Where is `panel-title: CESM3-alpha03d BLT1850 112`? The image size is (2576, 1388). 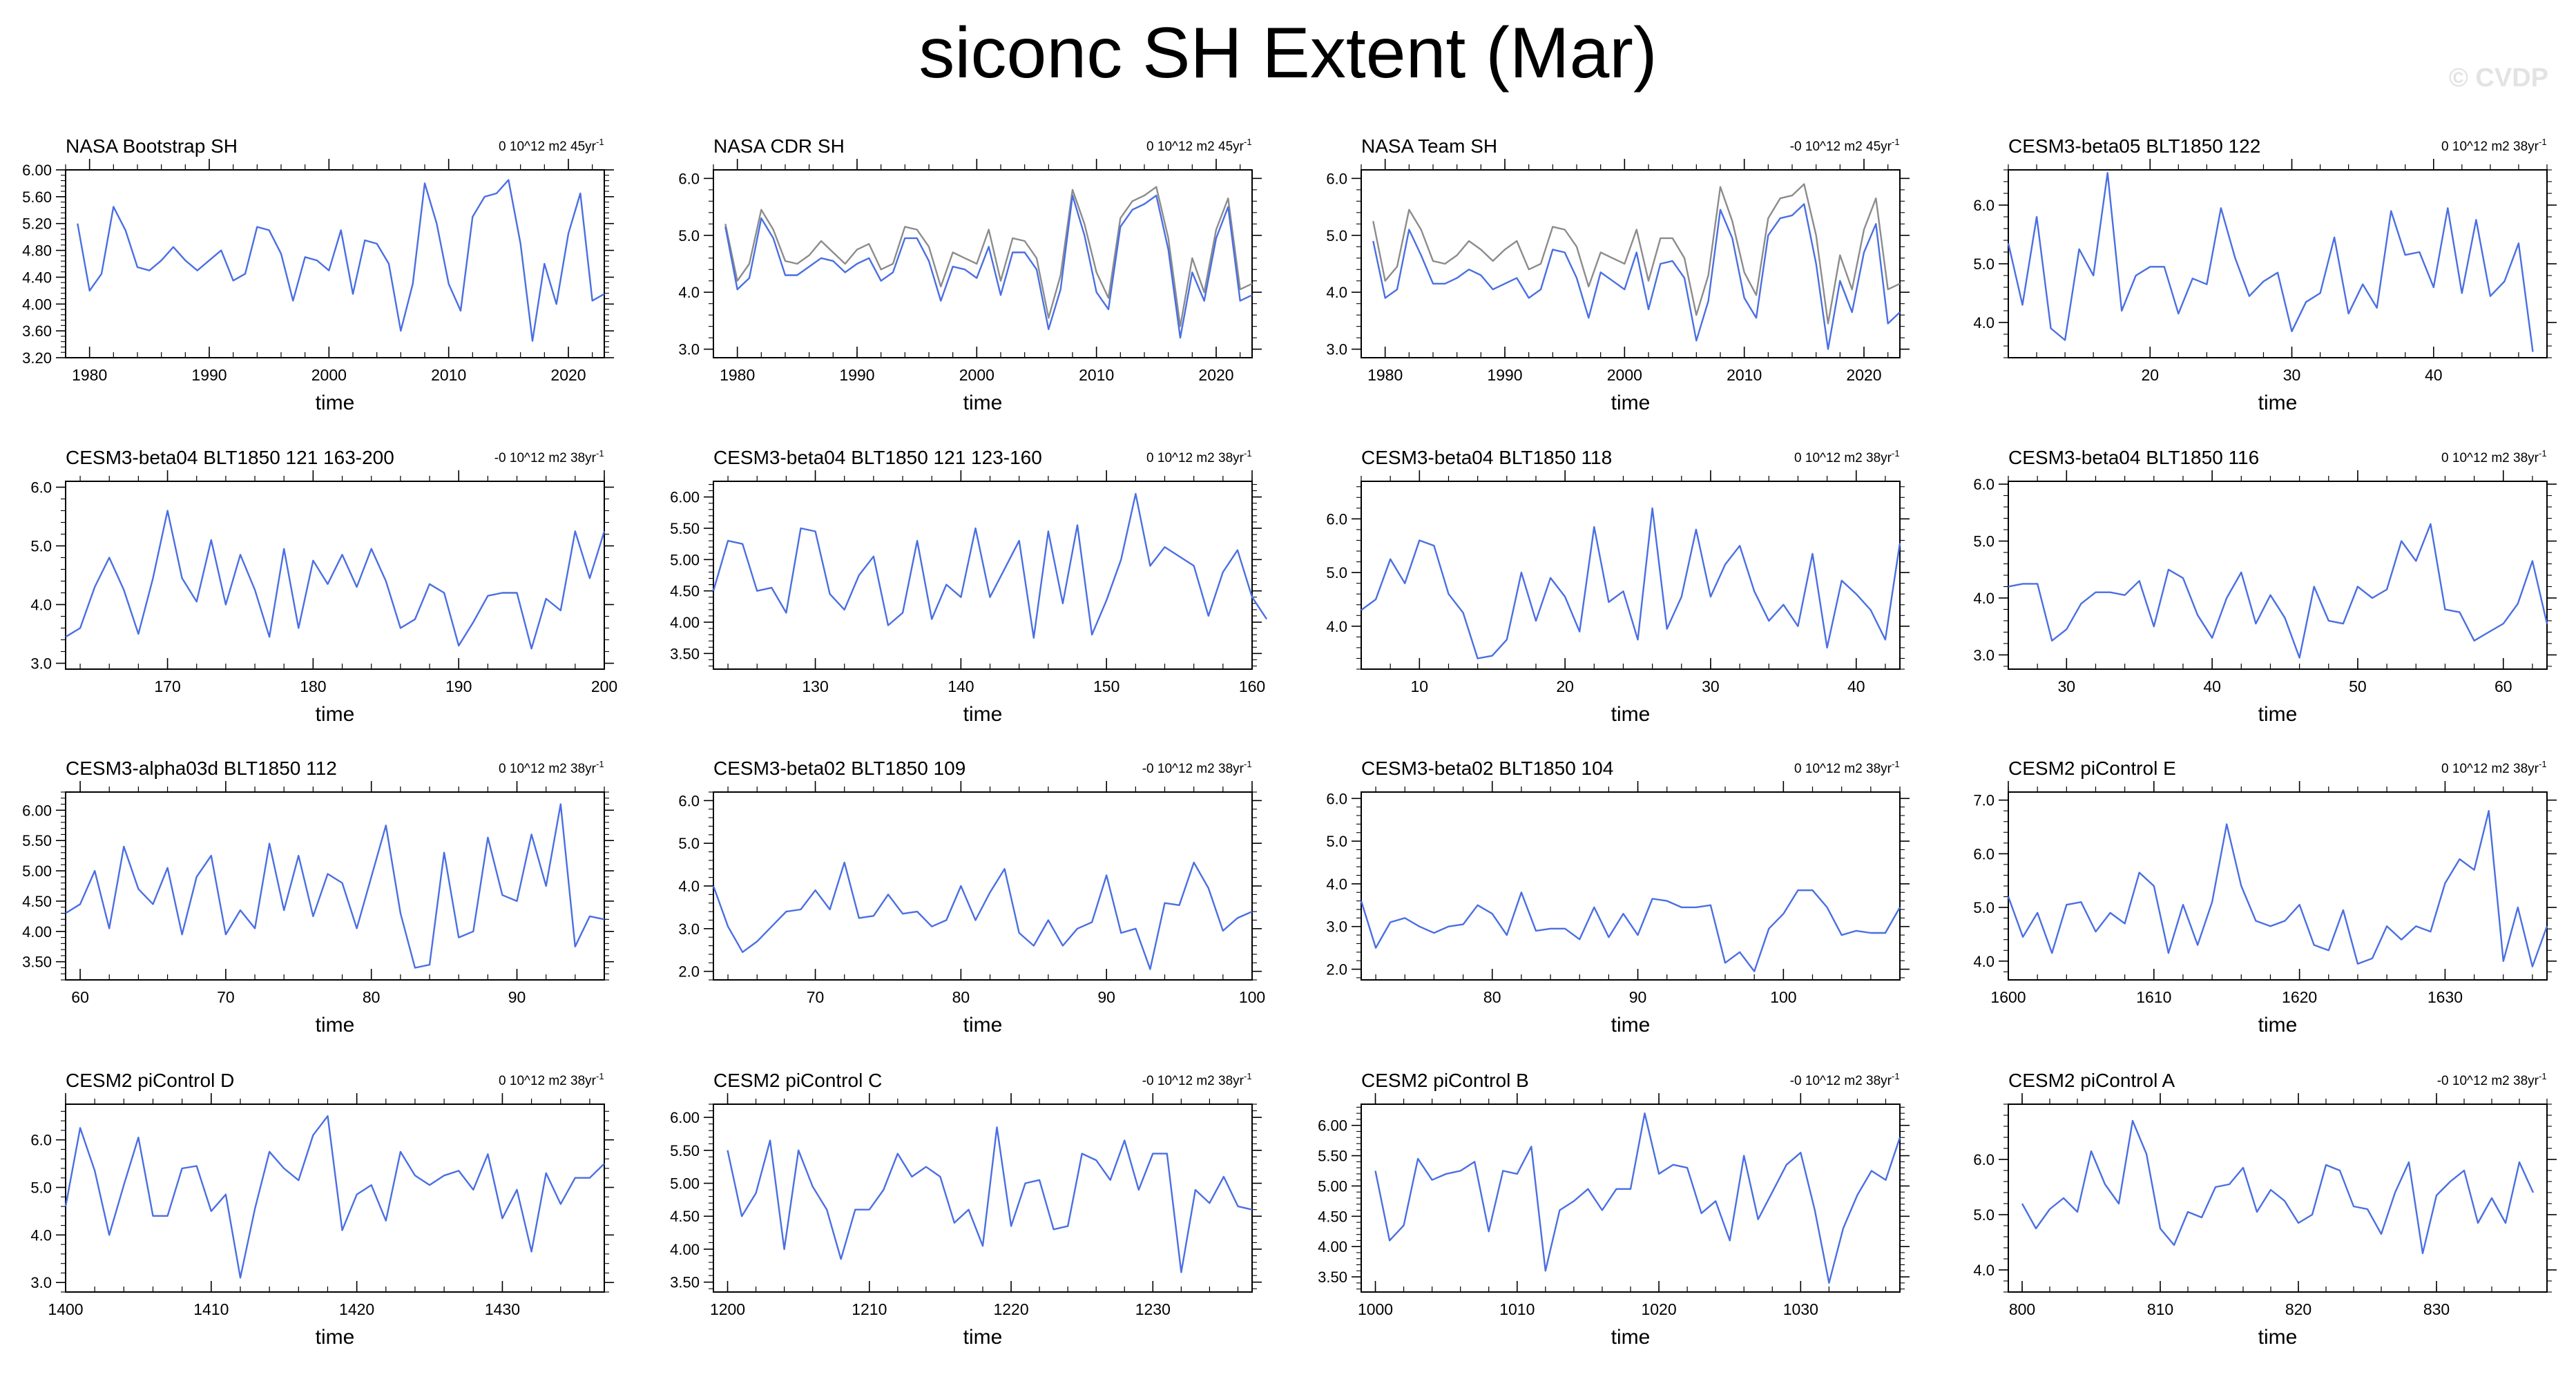
panel-title: CESM3-alpha03d BLT1850 112 is located at coordinates (201, 768).